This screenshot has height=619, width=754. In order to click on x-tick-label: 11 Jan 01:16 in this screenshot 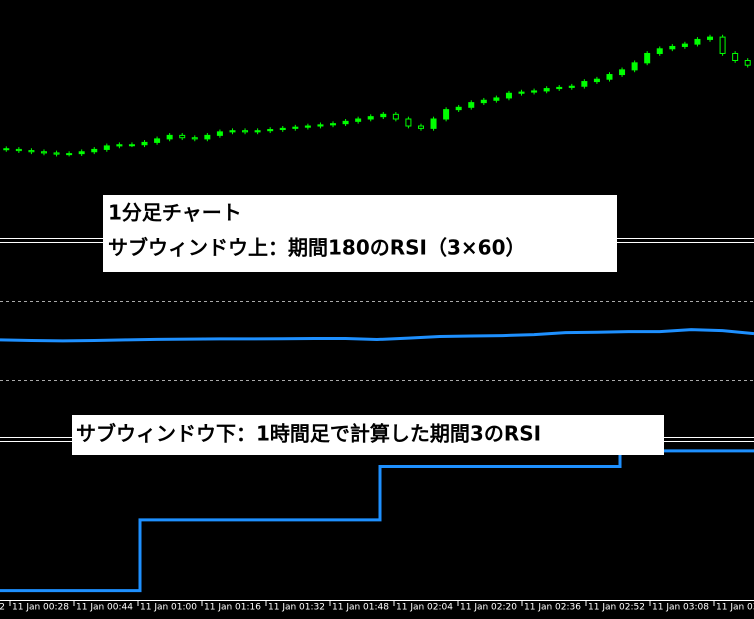, I will do `click(232, 608)`.